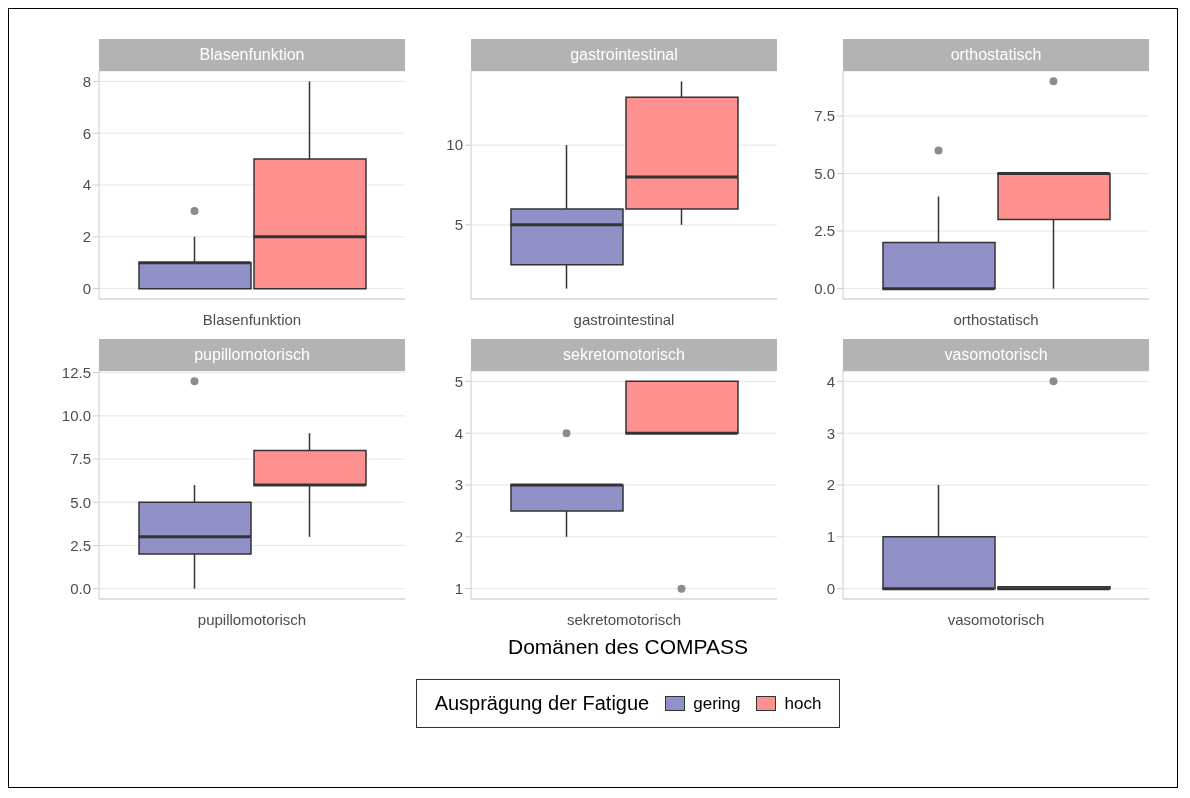 The image size is (1190, 798). Describe the element at coordinates (624, 55) in the screenshot. I see `chart-title: gastrointestinal` at that location.